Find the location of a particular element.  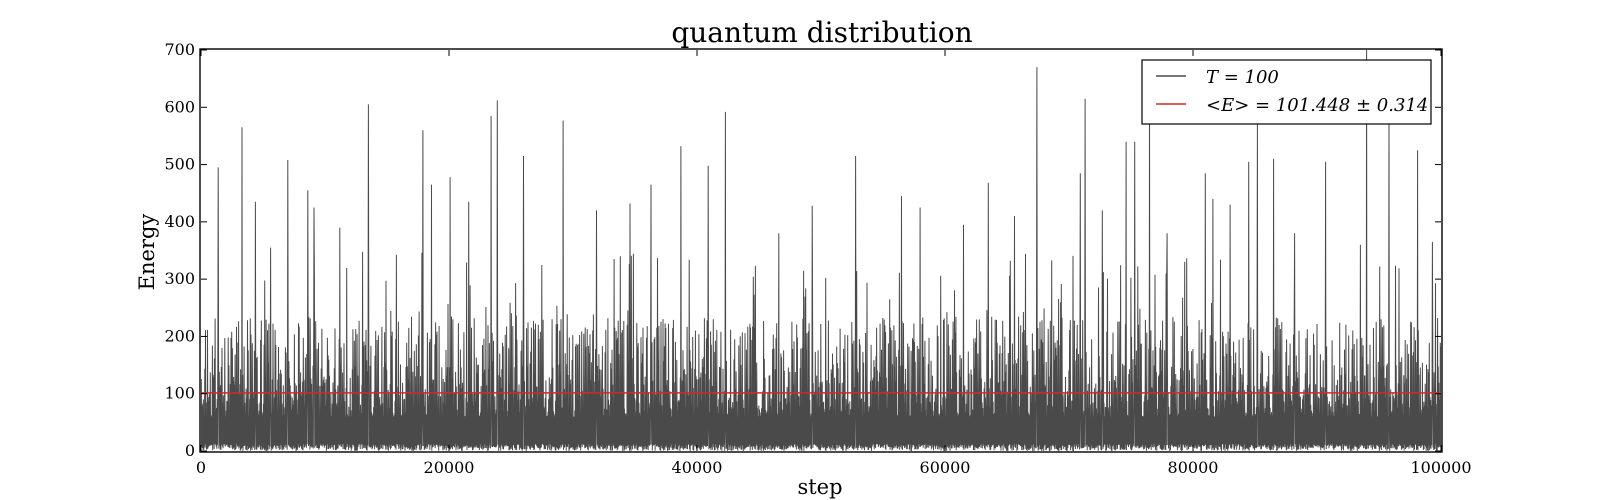

y-tick-label: 500 is located at coordinates (179, 164).